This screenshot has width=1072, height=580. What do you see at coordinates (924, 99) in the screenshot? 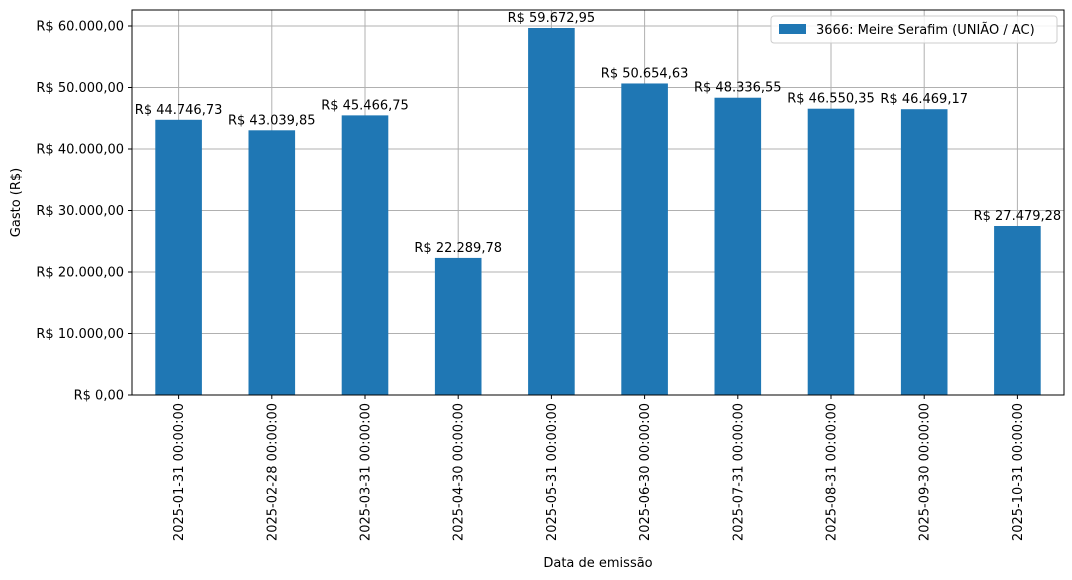
I see `bar-value-label: R$ 46.469,17` at bounding box center [924, 99].